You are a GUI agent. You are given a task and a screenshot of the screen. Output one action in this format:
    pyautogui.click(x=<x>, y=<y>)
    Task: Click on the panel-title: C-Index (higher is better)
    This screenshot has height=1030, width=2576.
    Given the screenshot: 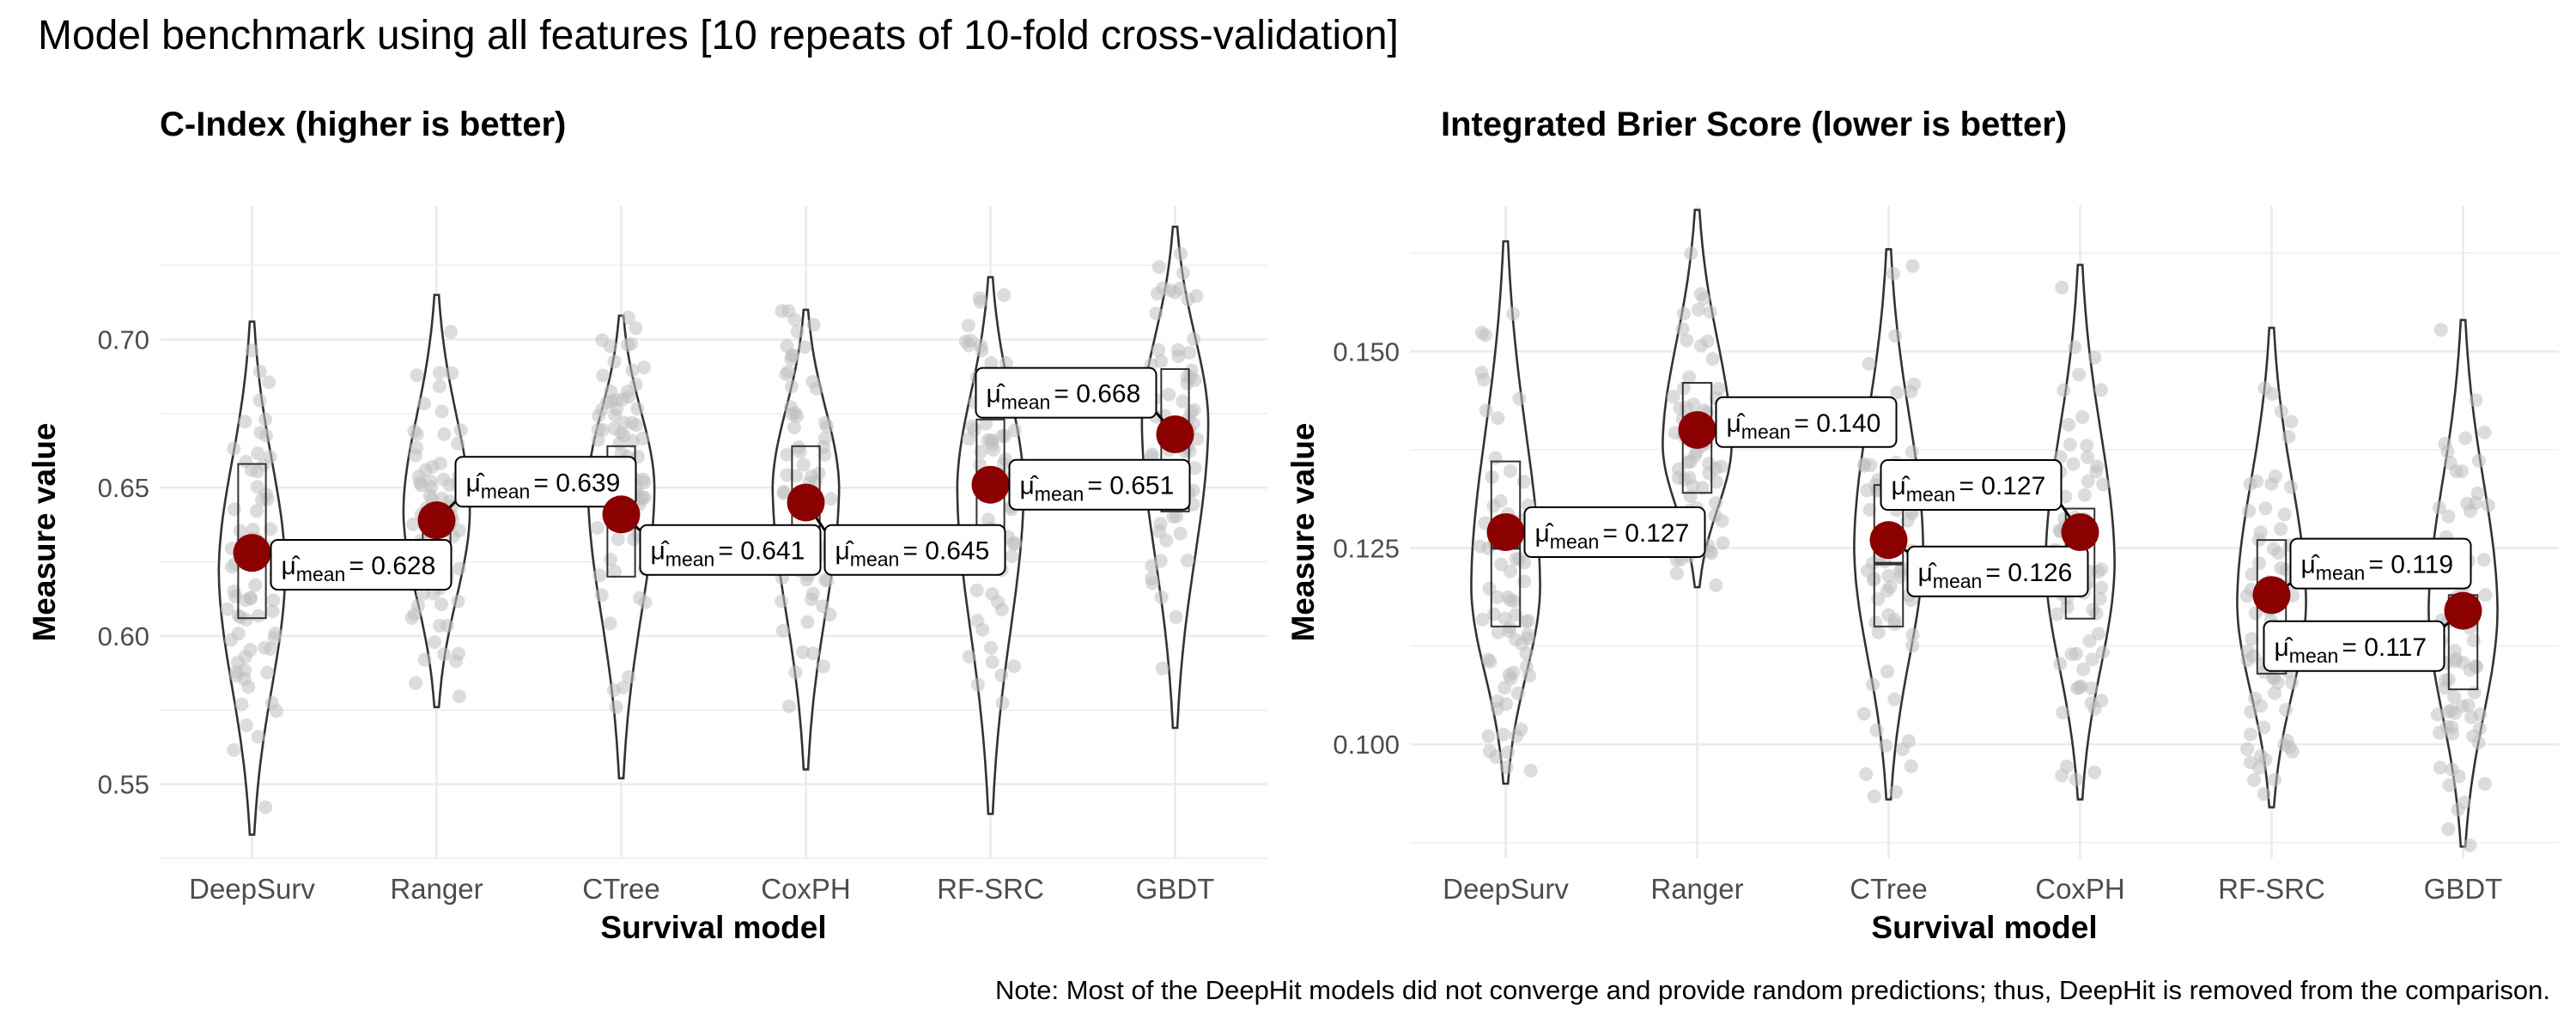 What is the action you would take?
    pyautogui.click(x=363, y=124)
    